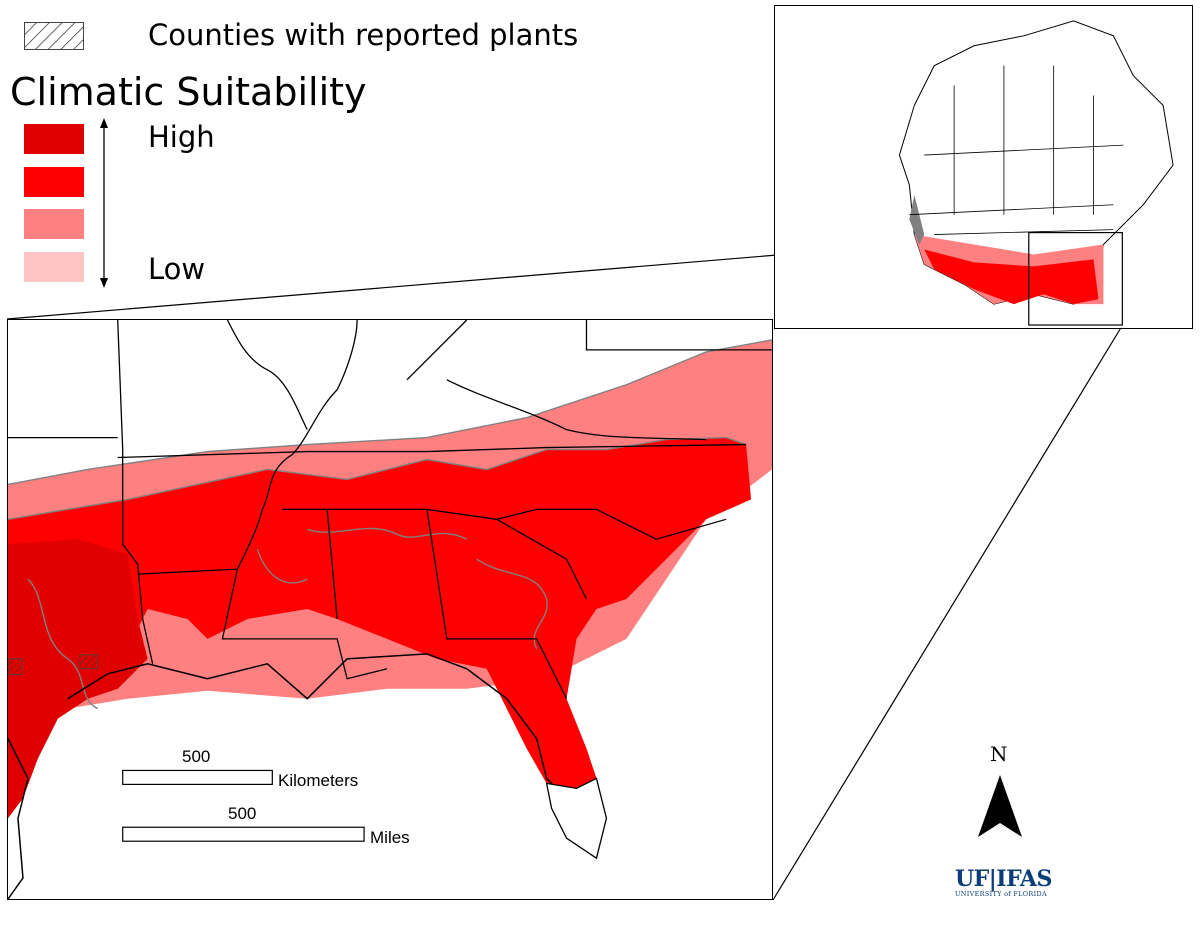 The image size is (1200, 927). What do you see at coordinates (181, 137) in the screenshot?
I see `legend-high-label: High` at bounding box center [181, 137].